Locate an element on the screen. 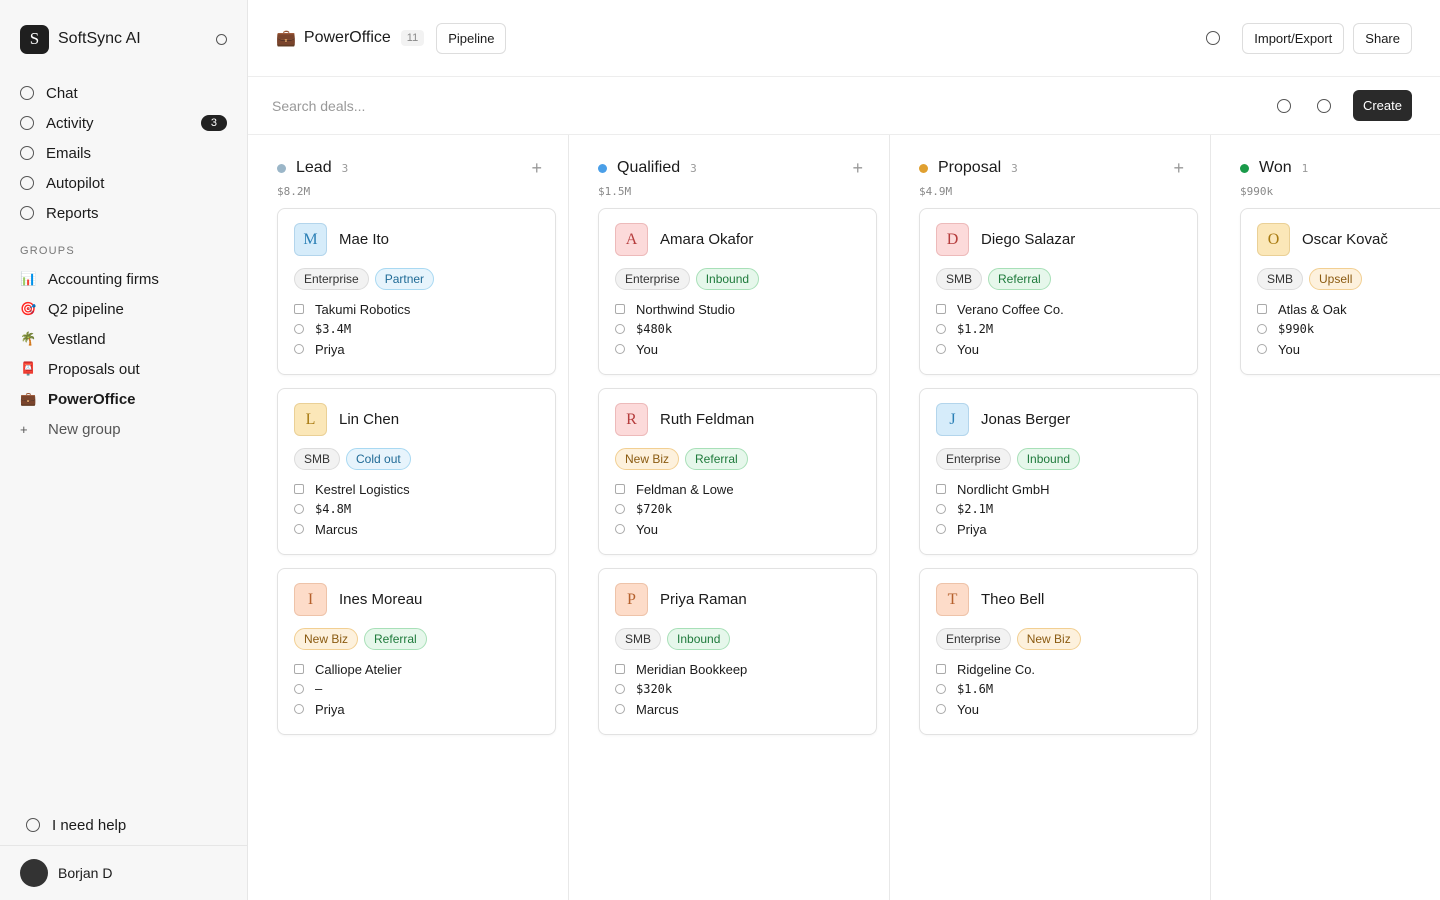 This screenshot has height=900, width=1440. nav-label: Emails is located at coordinates (69, 153).